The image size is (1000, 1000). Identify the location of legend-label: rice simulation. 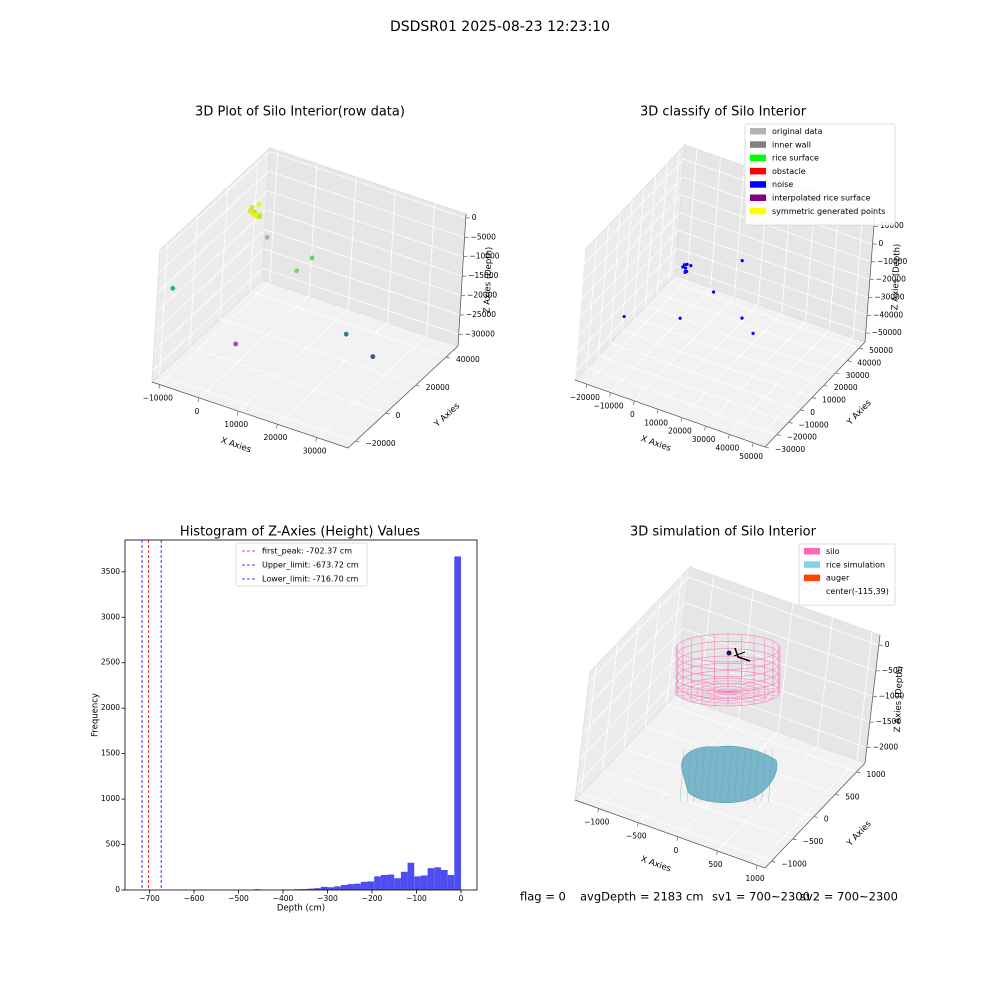
(855, 564).